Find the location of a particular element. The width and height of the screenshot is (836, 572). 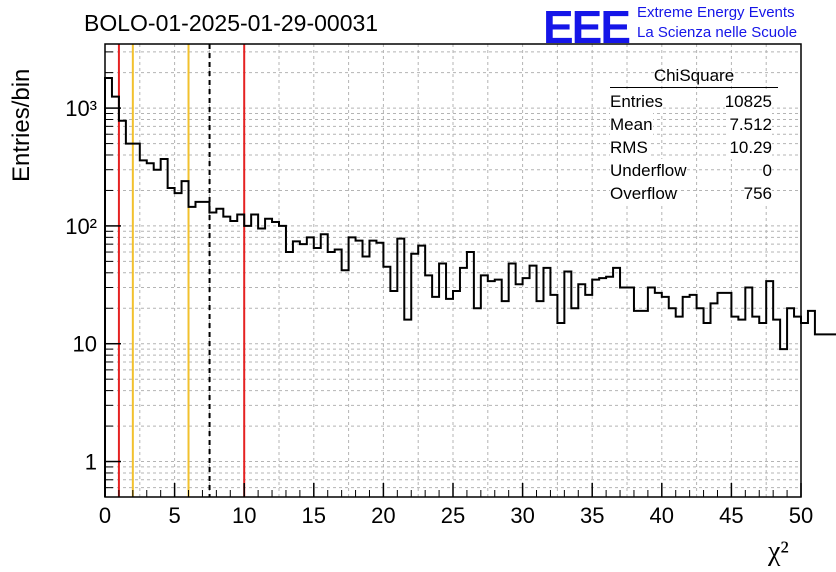

x-axis-label: χ² is located at coordinates (778, 551).